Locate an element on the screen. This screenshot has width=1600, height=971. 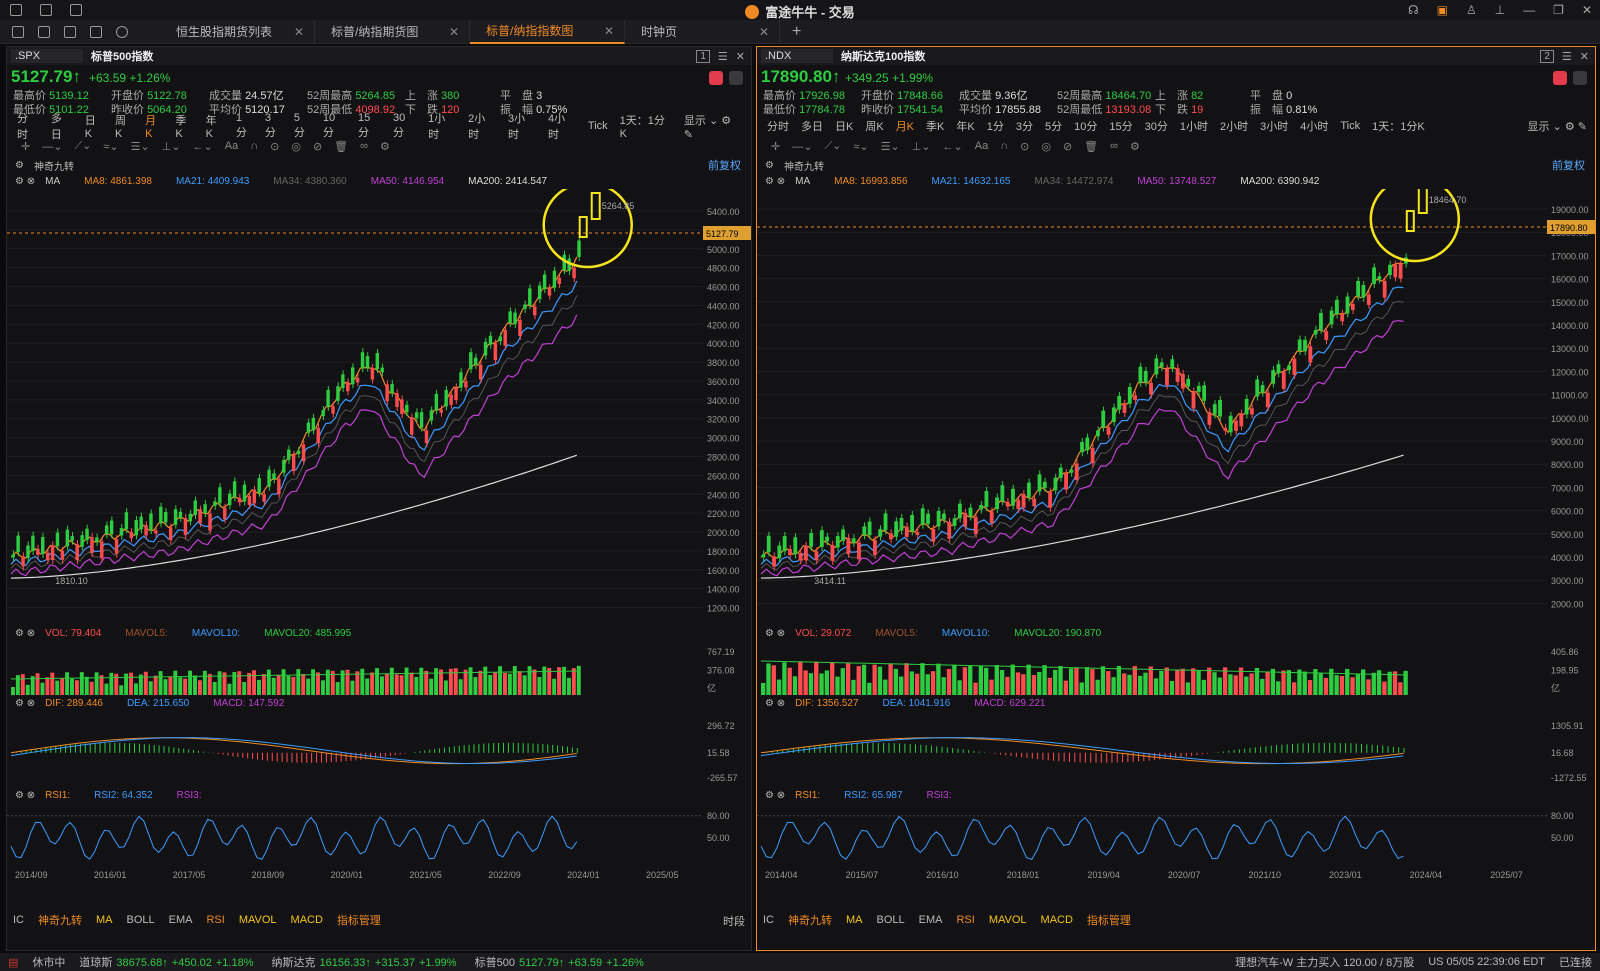
search-icon is located at coordinates (76, 10).